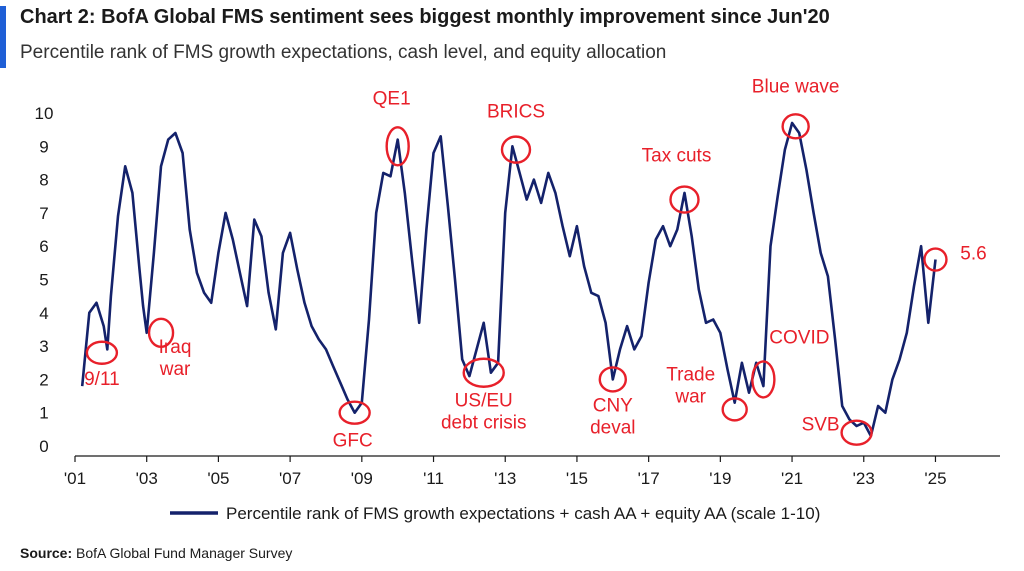 The image size is (1024, 571). I want to click on x-tick-label: '03, so click(147, 478).